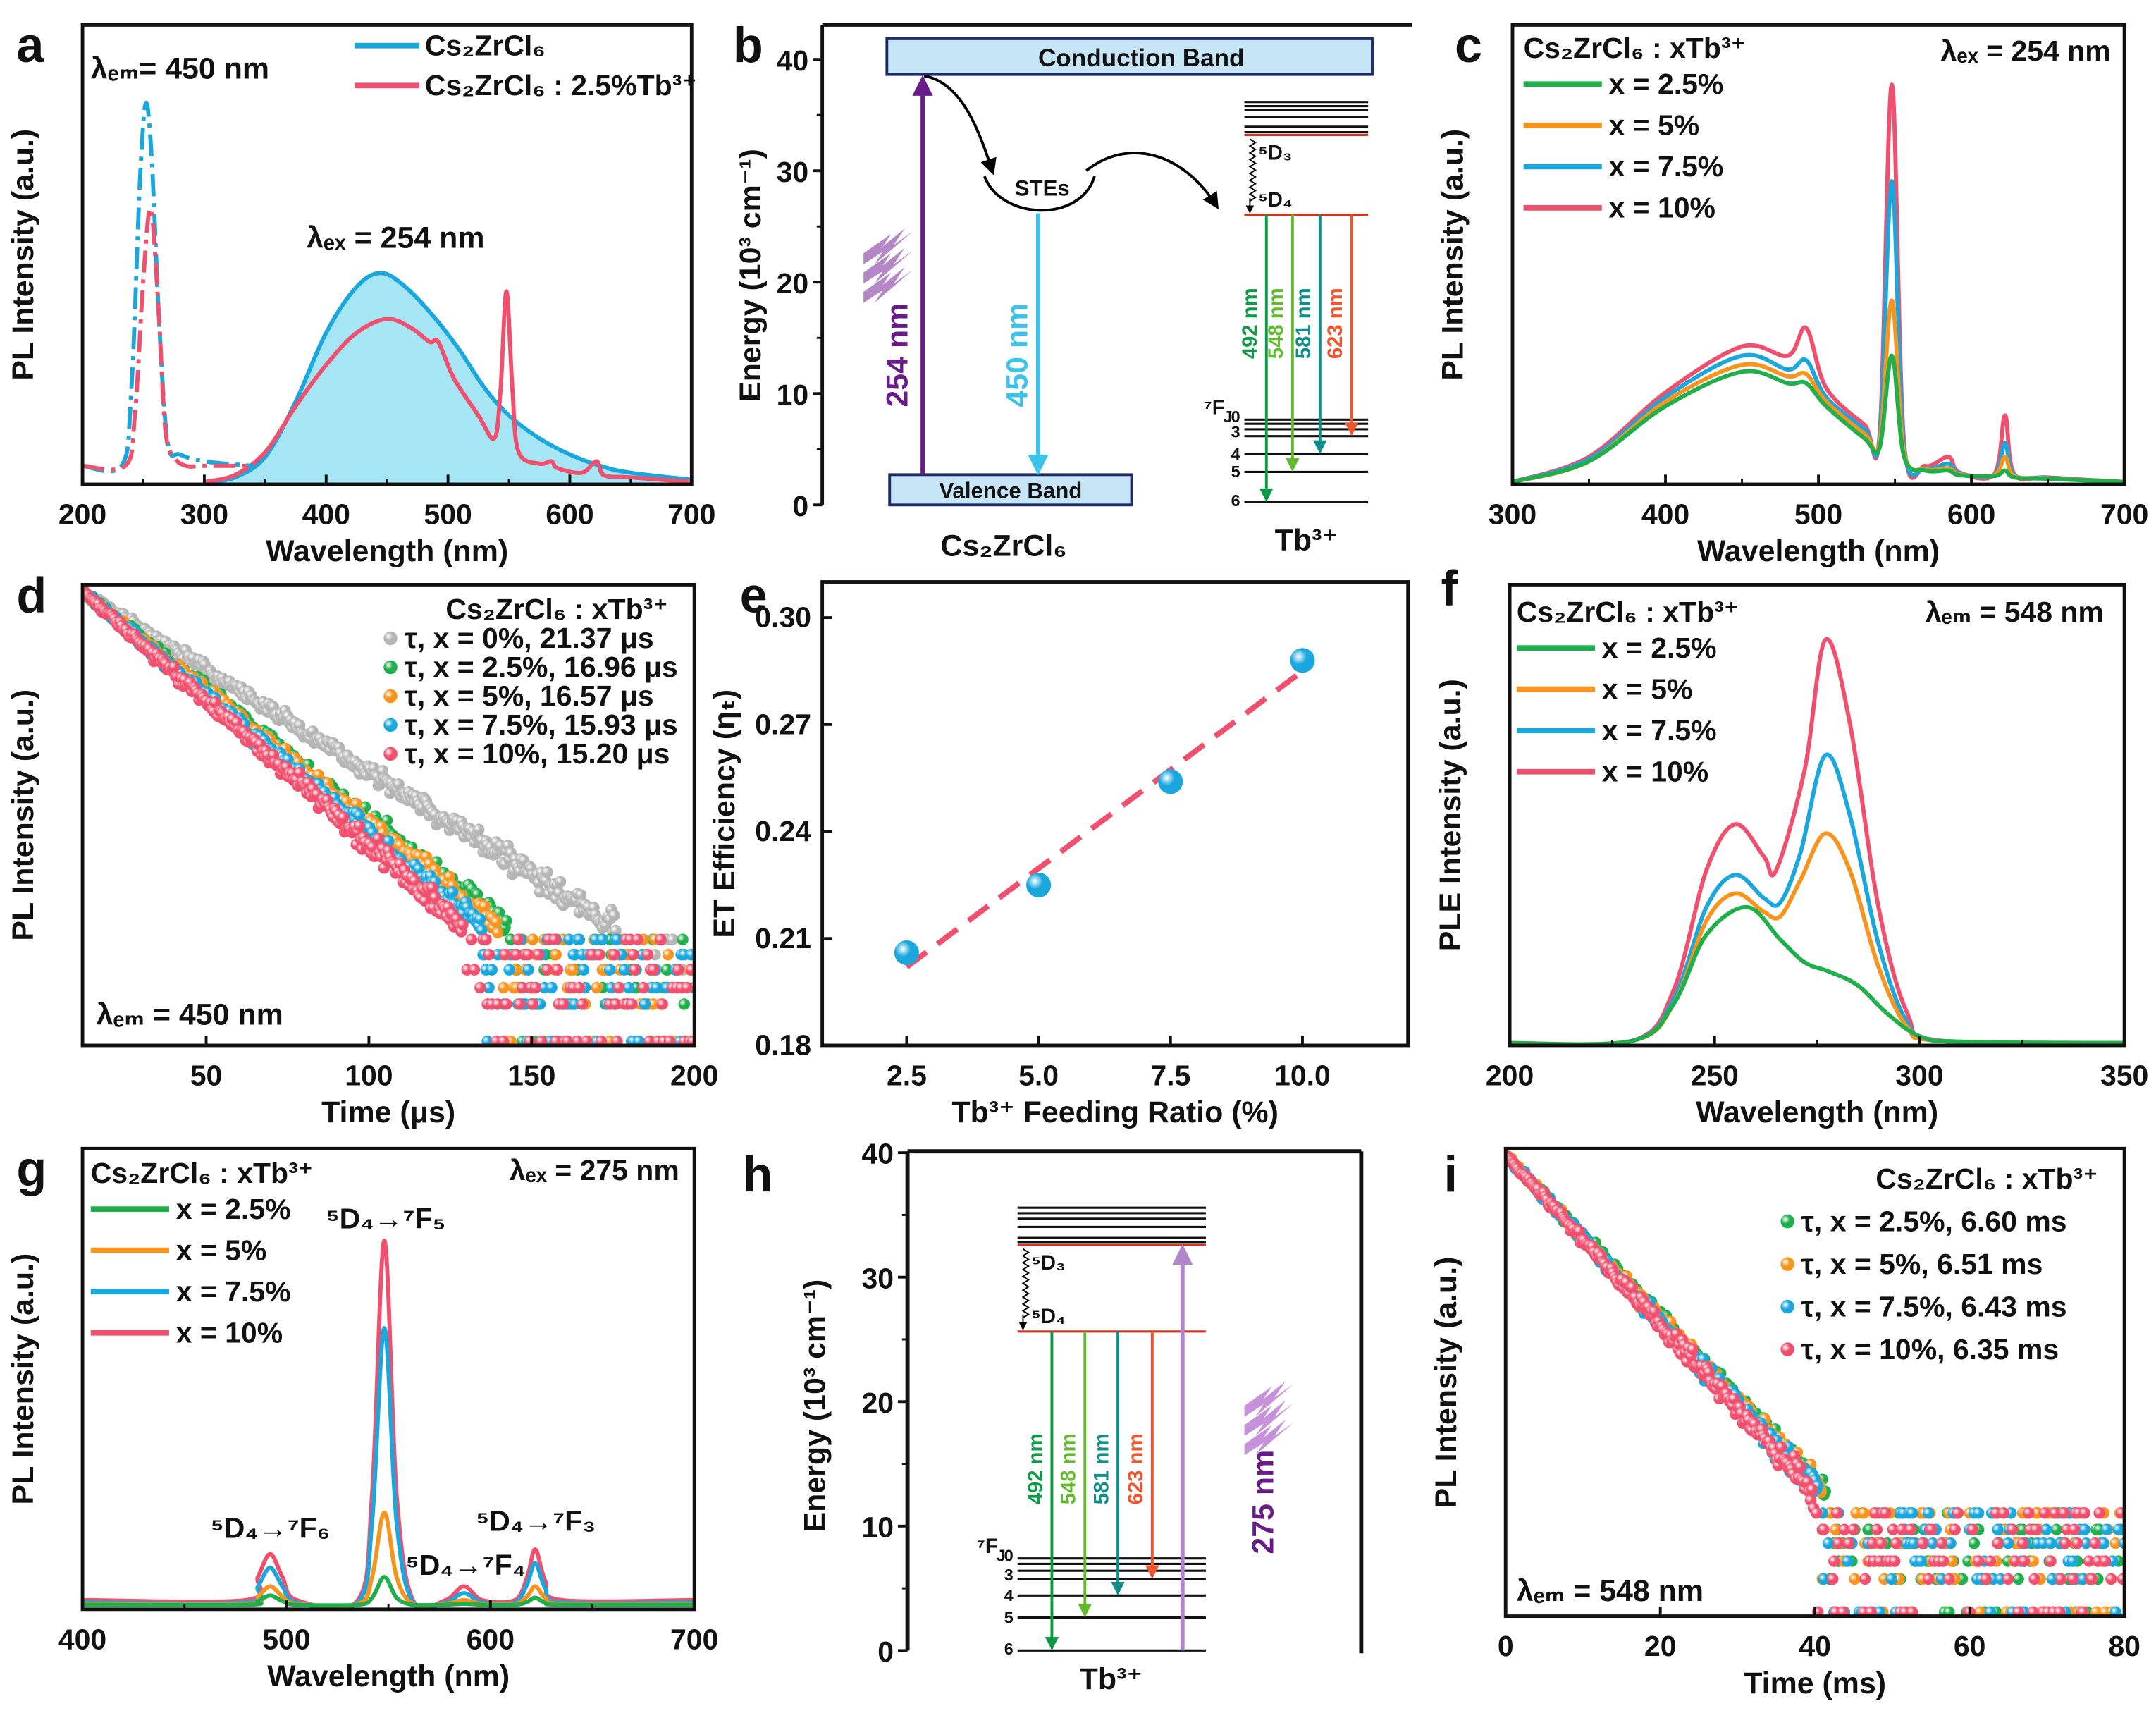  What do you see at coordinates (1010, 490) in the screenshot?
I see `valence-band` at bounding box center [1010, 490].